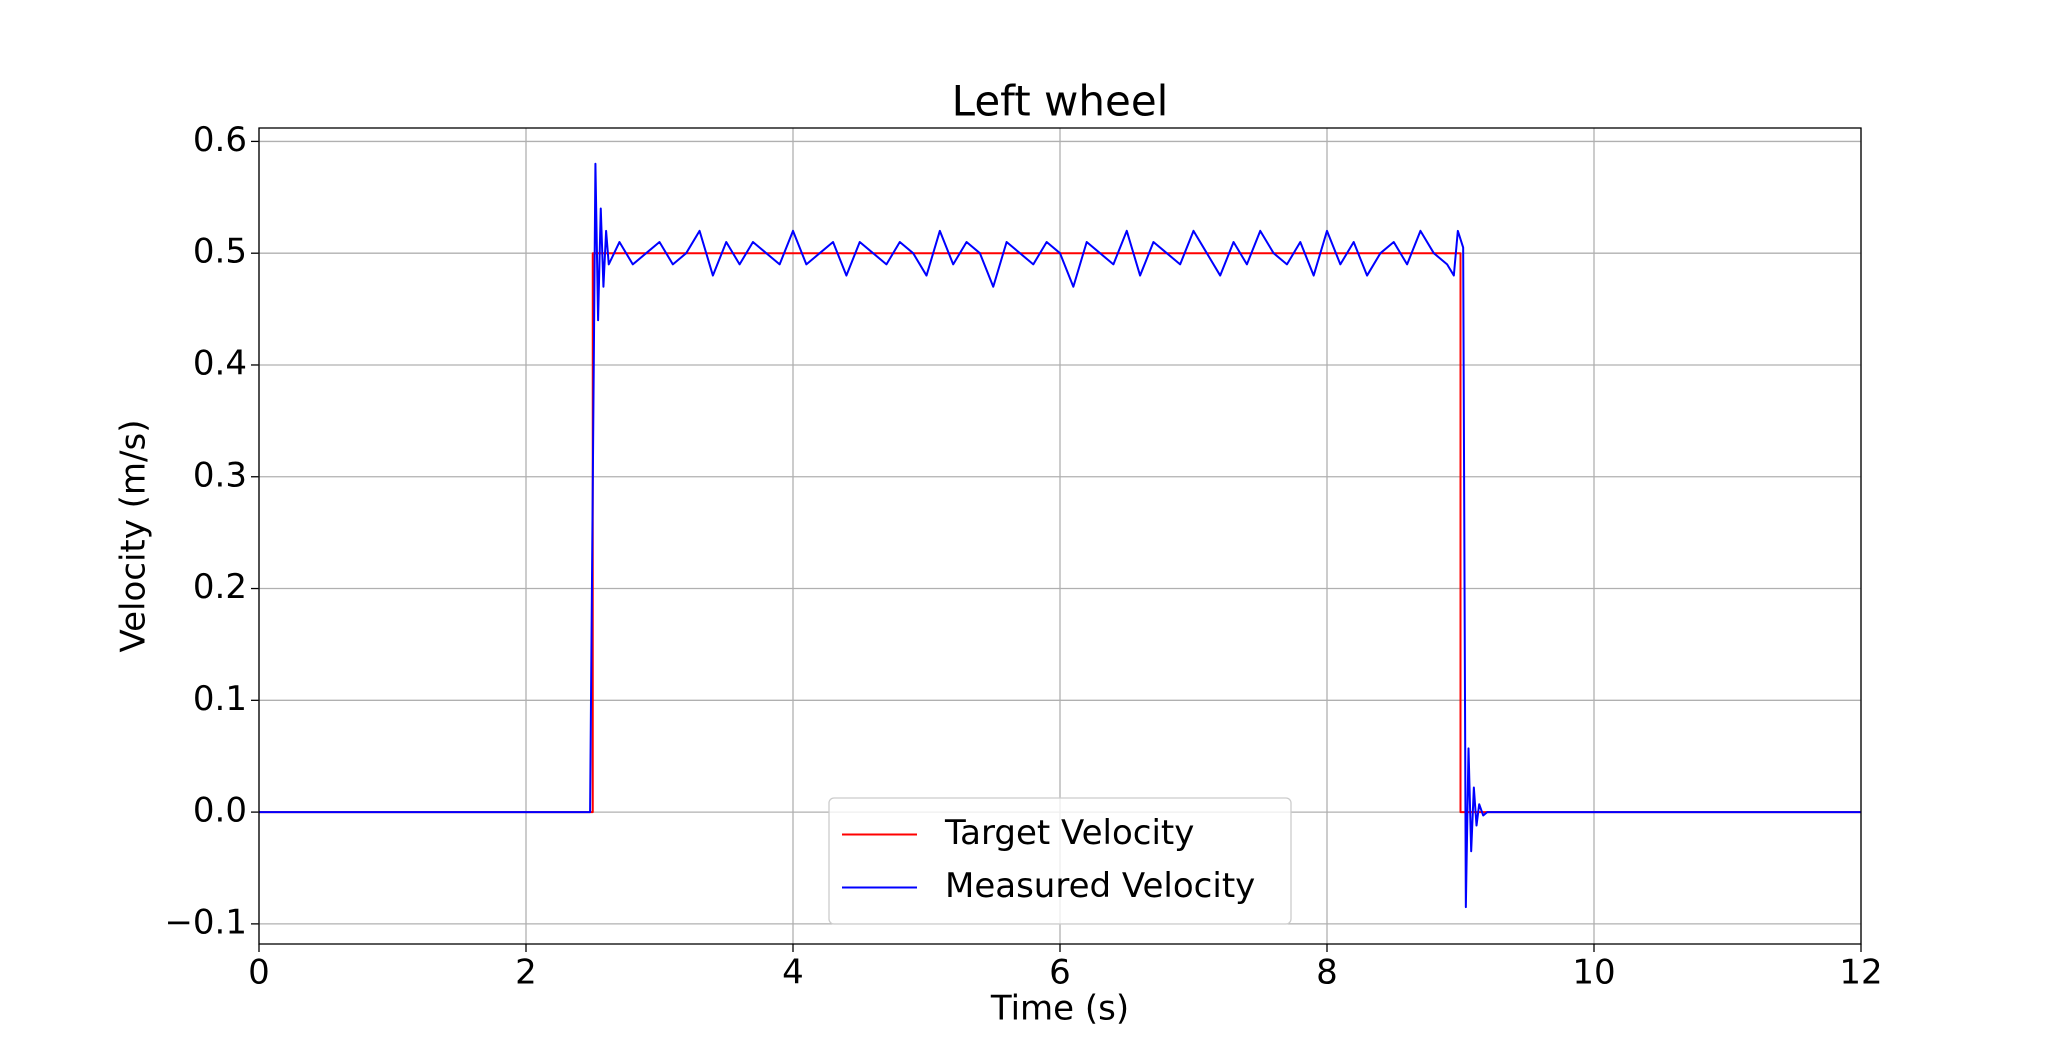 The height and width of the screenshot is (1054, 2048). What do you see at coordinates (220, 699) in the screenshot?
I see `y-tick-label: 0.1` at bounding box center [220, 699].